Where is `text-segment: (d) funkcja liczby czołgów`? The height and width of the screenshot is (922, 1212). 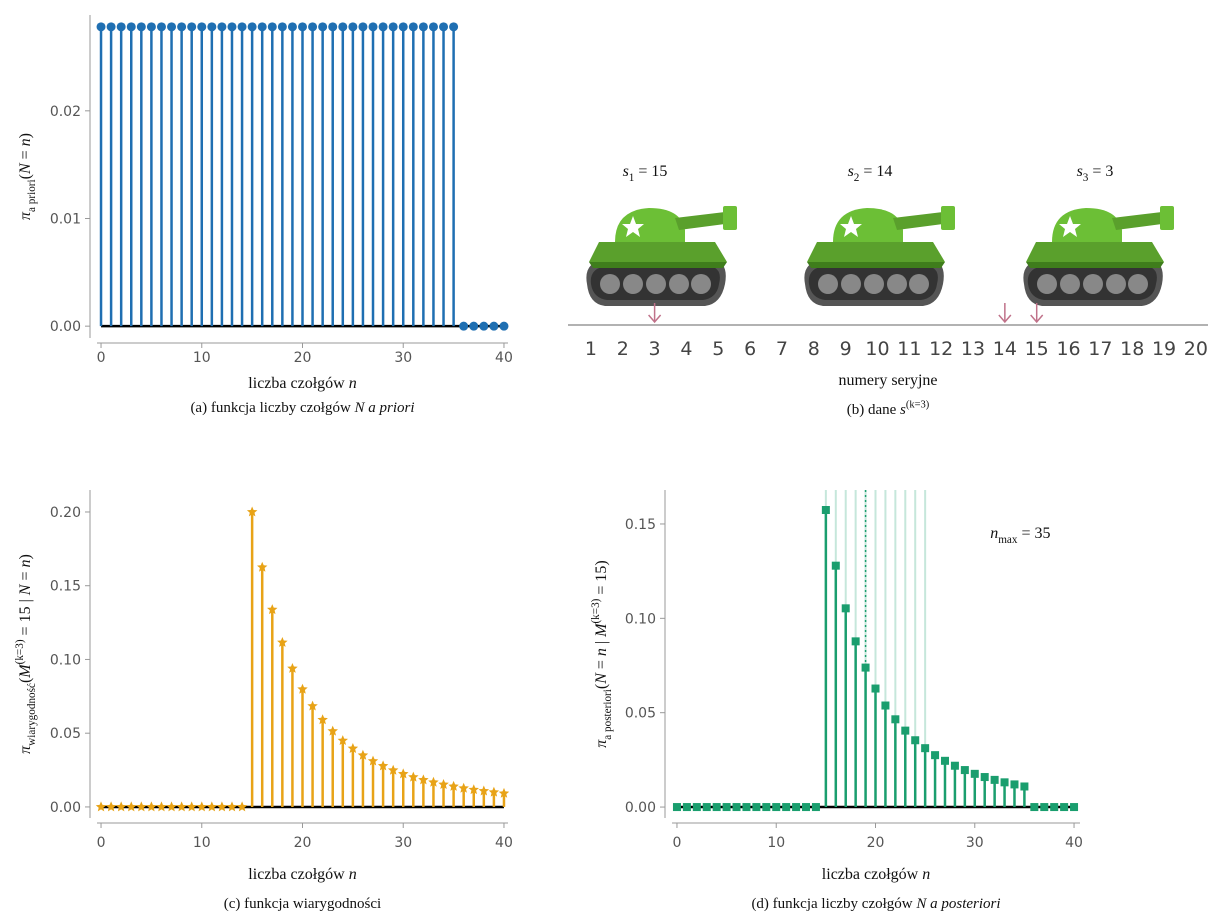 text-segment: (d) funkcja liczby czołgów is located at coordinates (833, 904).